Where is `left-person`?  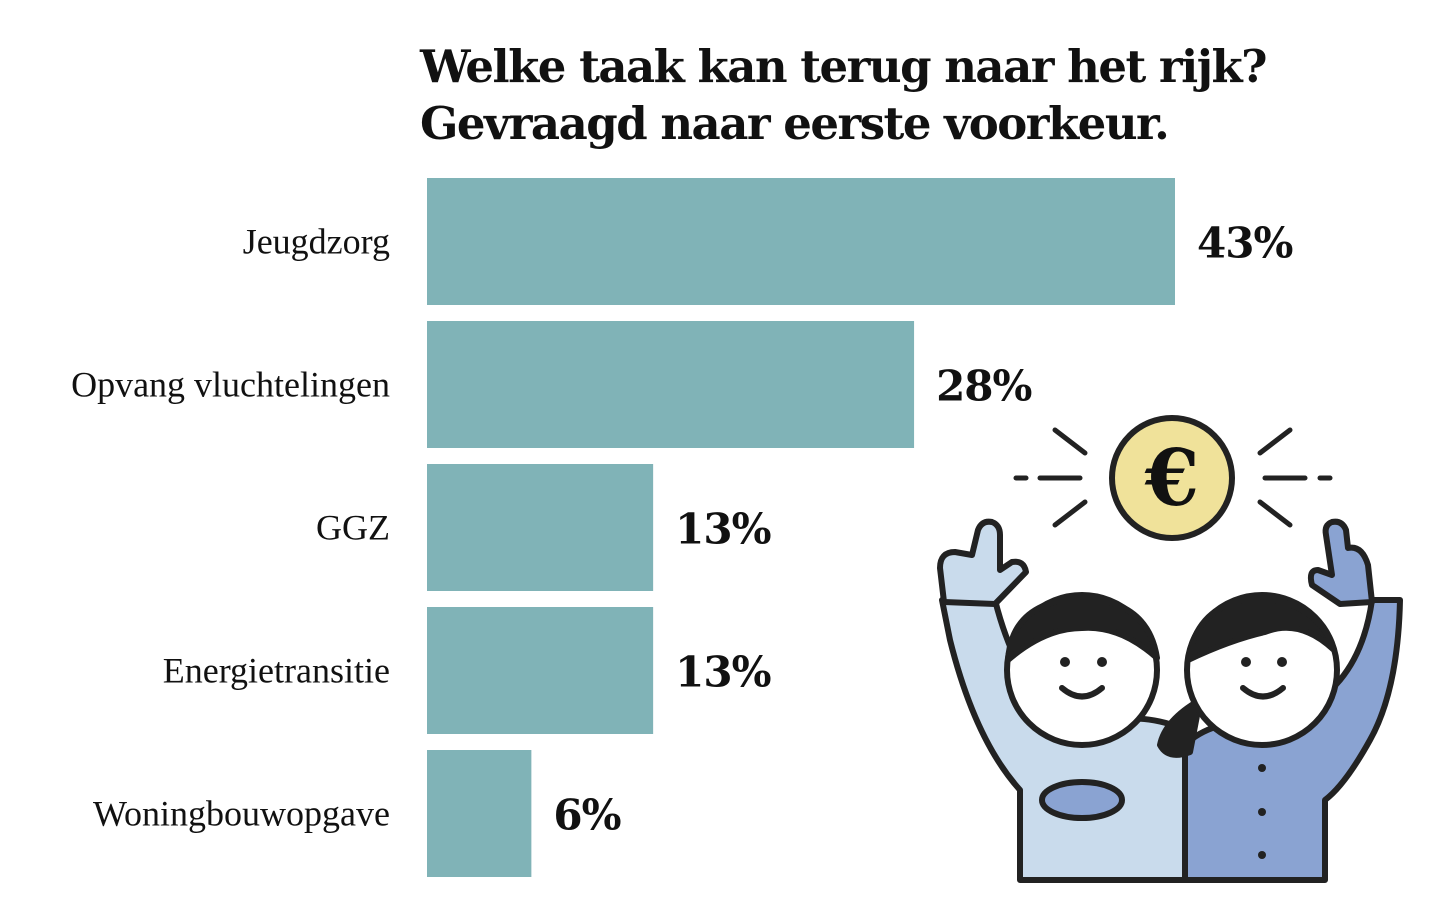 left-person is located at coordinates (1062, 700).